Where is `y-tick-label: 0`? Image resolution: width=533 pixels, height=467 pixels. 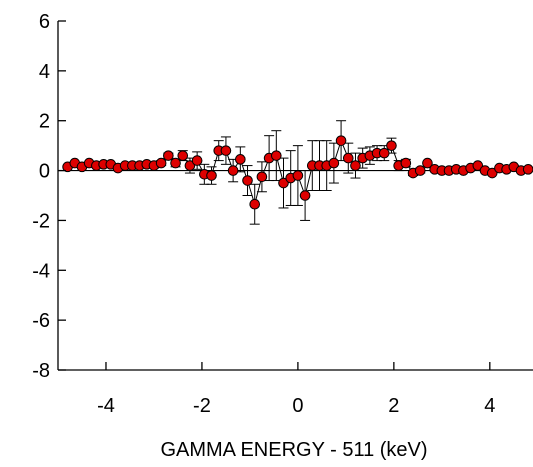
y-tick-label: 0 is located at coordinates (44, 172).